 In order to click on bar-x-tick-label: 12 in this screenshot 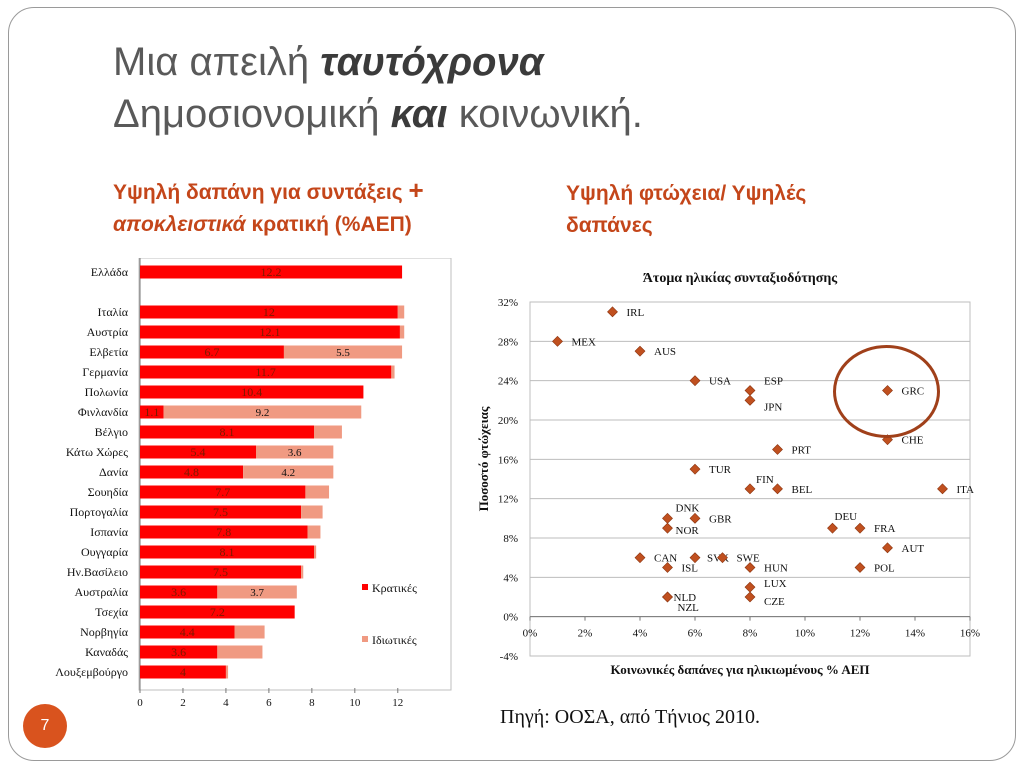, I will do `click(397, 702)`.